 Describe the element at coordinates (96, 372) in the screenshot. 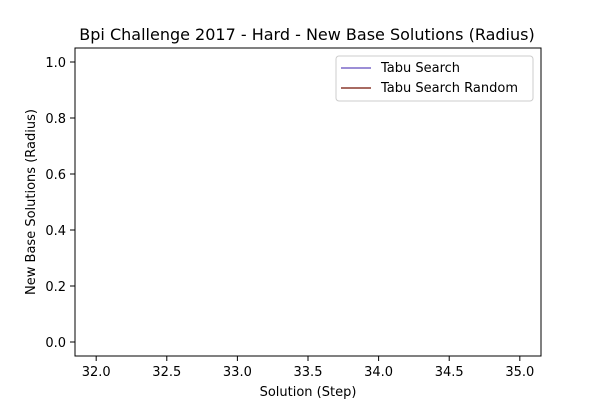

I see `x-tick-label: 32.0` at that location.